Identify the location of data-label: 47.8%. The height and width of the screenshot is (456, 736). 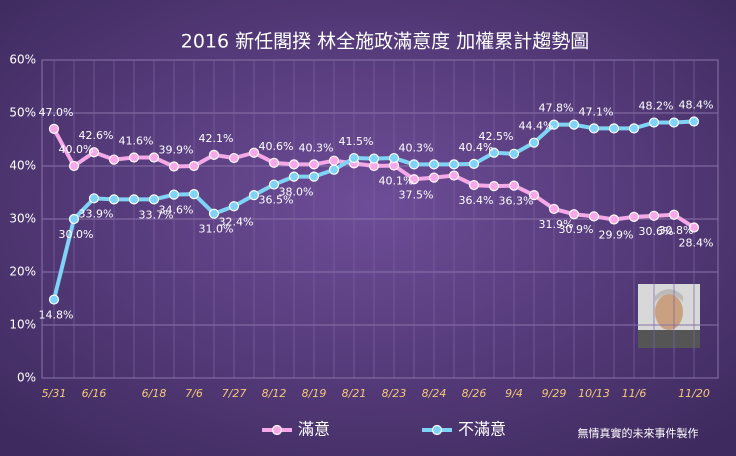
(556, 108).